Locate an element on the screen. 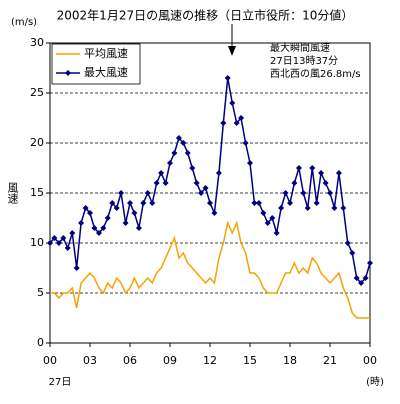 This screenshot has width=400, height=404. x-tick-label: 15 is located at coordinates (250, 360).